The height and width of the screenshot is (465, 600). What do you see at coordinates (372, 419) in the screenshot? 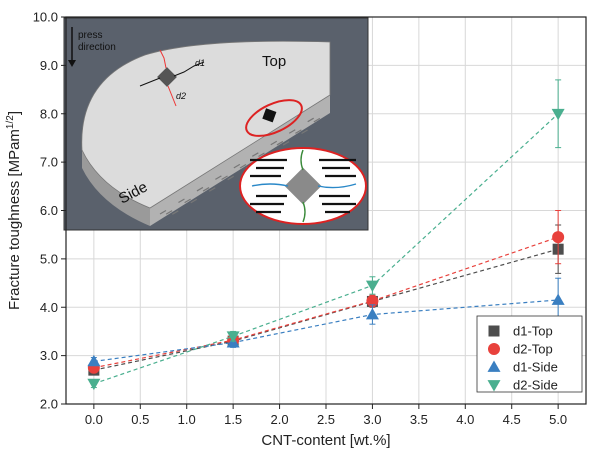
I see `x-tick-label: 3.0` at bounding box center [372, 419].